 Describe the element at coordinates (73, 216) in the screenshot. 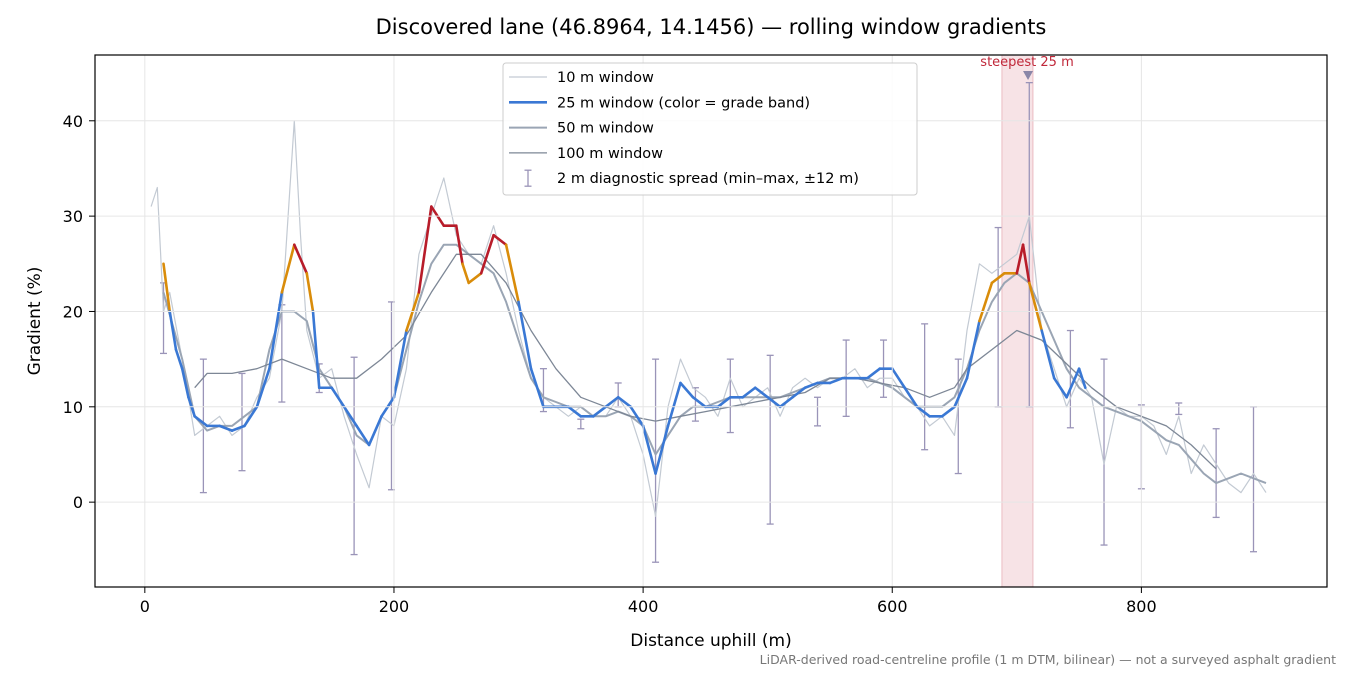

I see `y-tick-label: 30` at that location.